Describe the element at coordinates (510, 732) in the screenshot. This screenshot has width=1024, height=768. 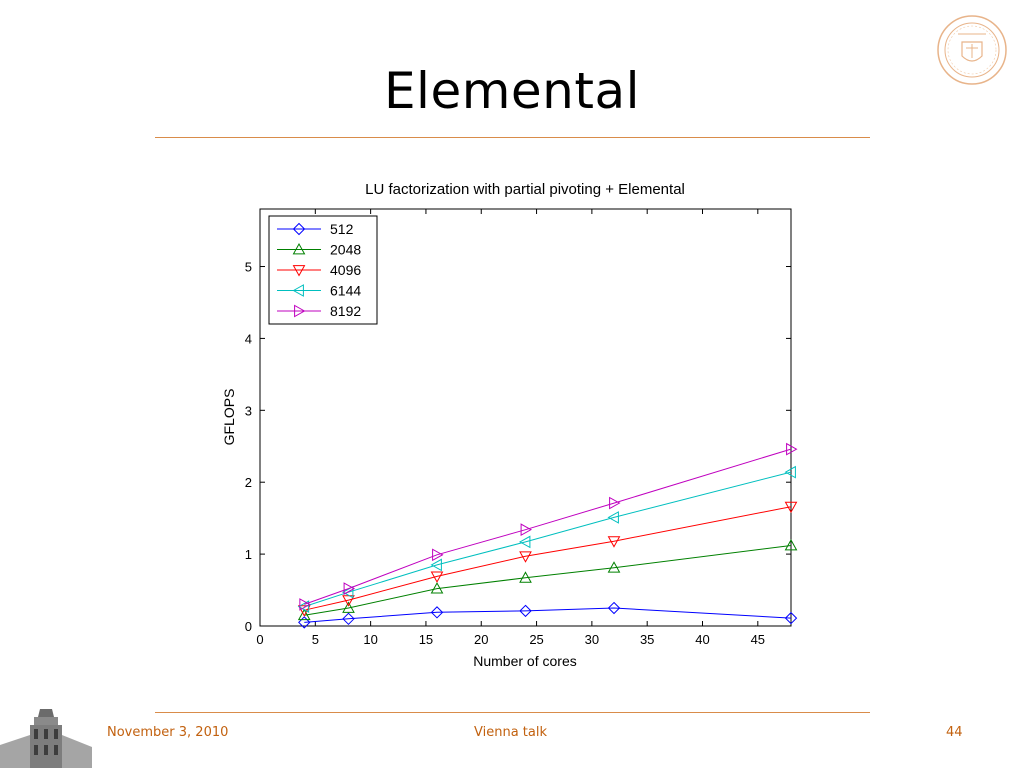
I see `footer-talk-name: Vienna talk` at that location.